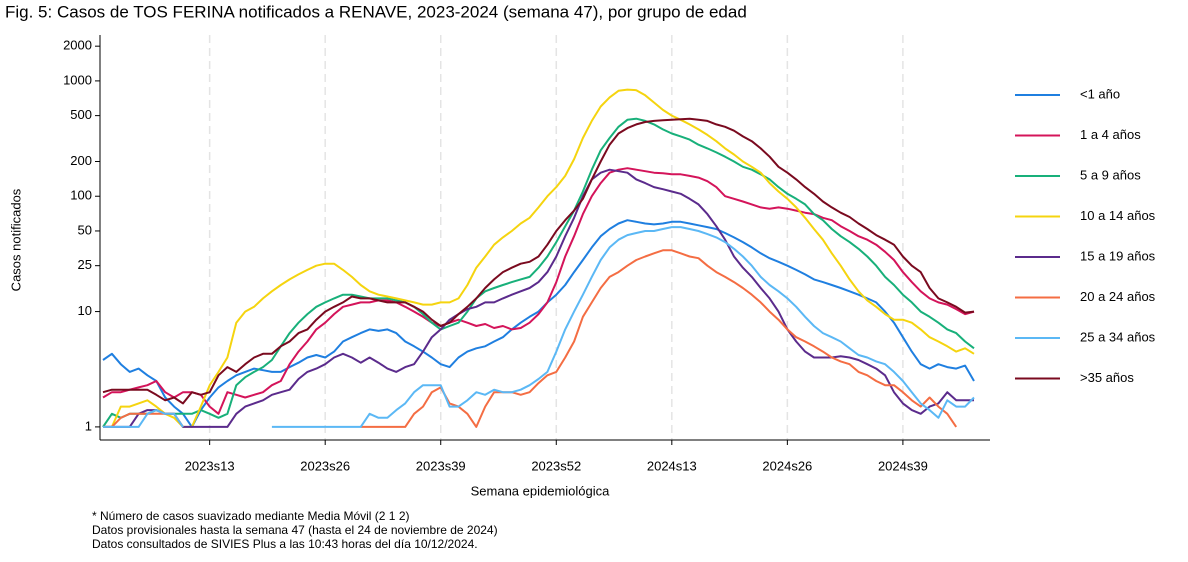 This screenshot has width=1188, height=562. Describe the element at coordinates (210, 465) in the screenshot. I see `x-tick-label: 2023s13` at that location.